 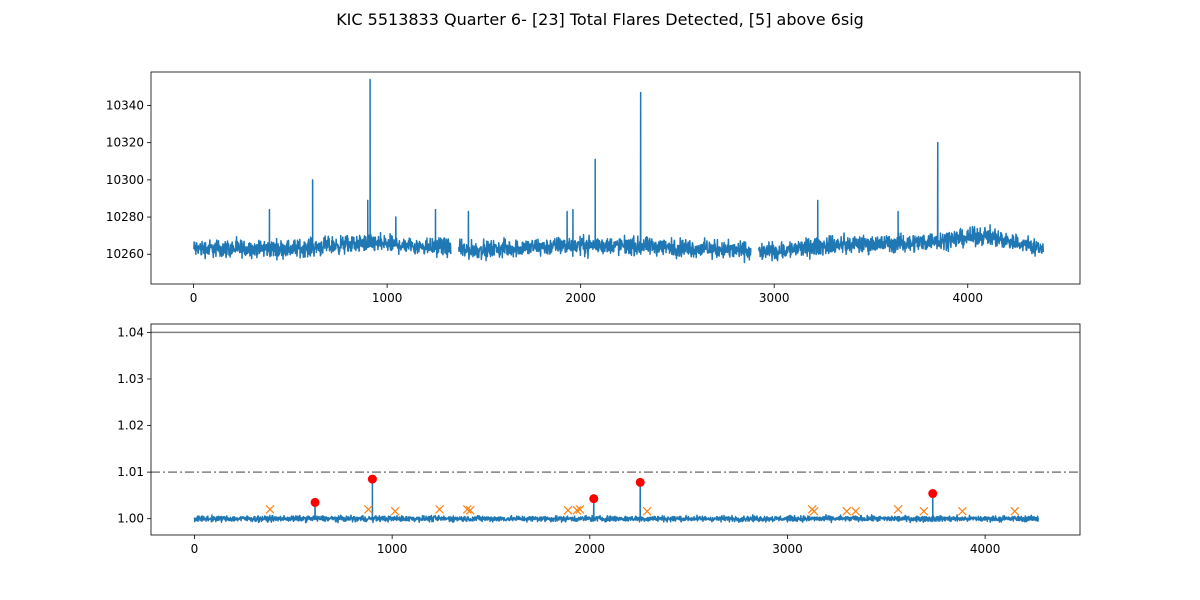 I want to click on bottom-y-tick-label: 1.04, so click(x=130, y=332).